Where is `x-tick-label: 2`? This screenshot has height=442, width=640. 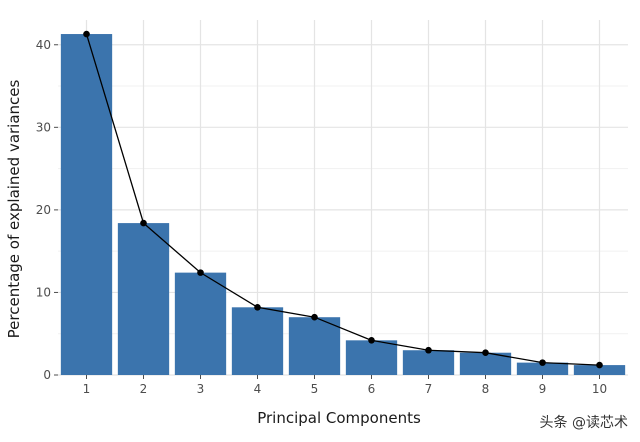
x-tick-label: 2 is located at coordinates (144, 389).